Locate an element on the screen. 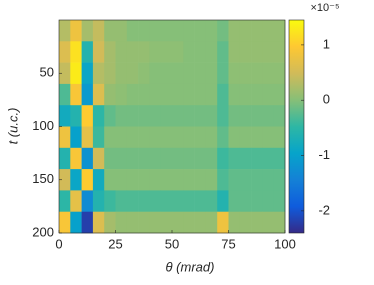 This screenshot has width=374, height=285. x-tick-label: 25 is located at coordinates (115, 243).